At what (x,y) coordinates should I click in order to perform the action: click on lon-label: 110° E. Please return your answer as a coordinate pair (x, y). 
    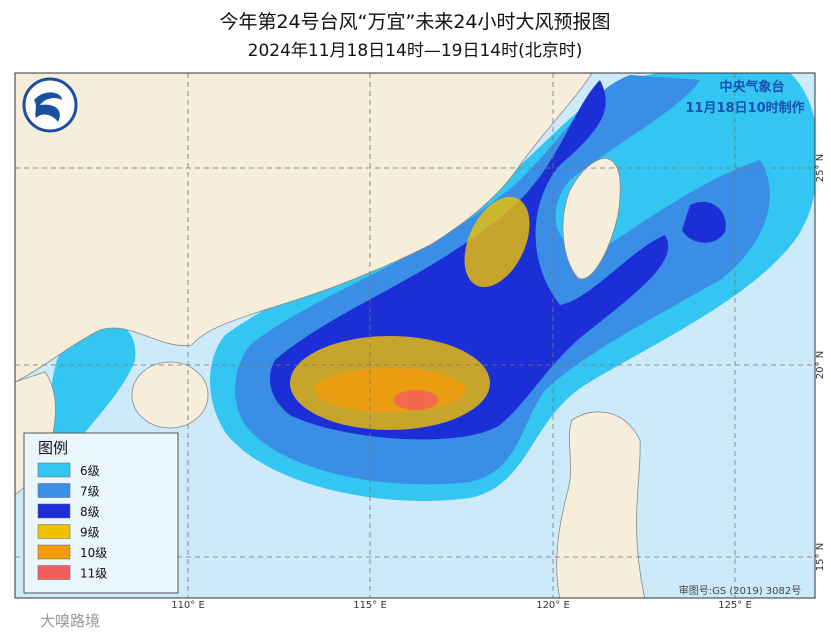
    Looking at the image, I should click on (188, 605).